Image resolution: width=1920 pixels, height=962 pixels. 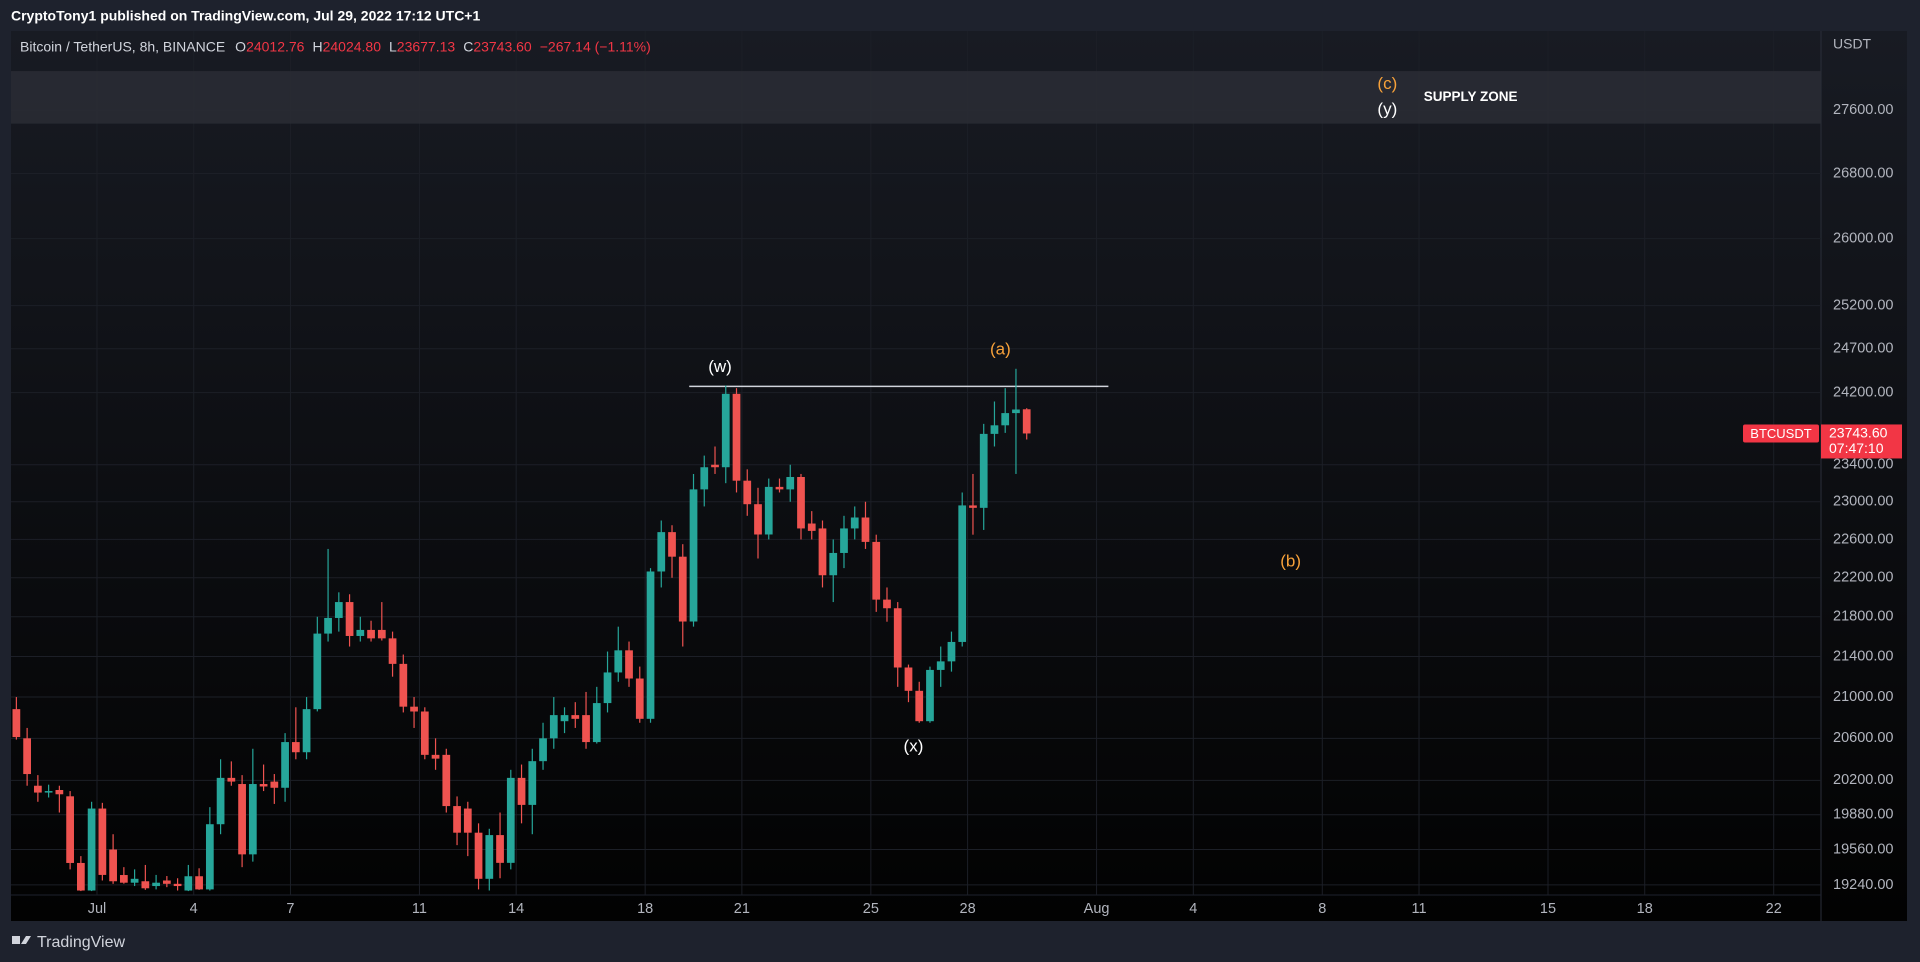 What do you see at coordinates (1645, 909) in the screenshot?
I see `x-tick-label: 18` at bounding box center [1645, 909].